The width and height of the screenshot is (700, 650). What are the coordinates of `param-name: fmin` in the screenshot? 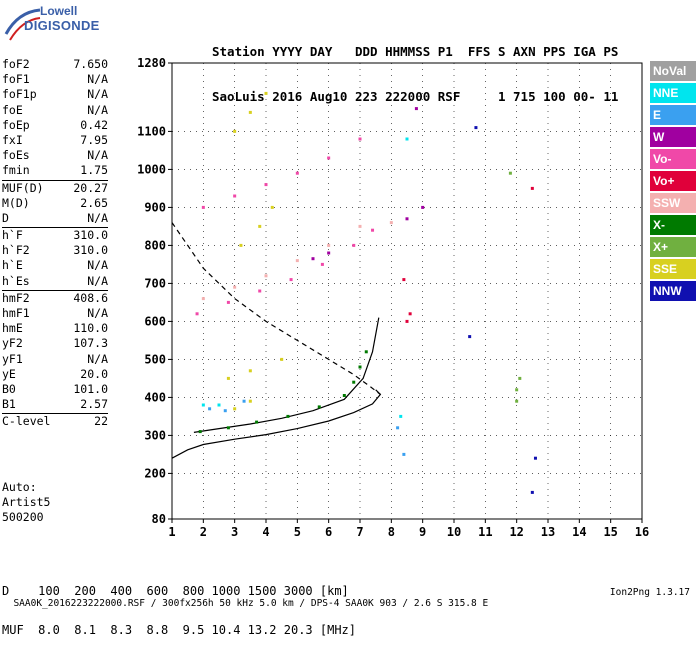 It's located at (16, 170).